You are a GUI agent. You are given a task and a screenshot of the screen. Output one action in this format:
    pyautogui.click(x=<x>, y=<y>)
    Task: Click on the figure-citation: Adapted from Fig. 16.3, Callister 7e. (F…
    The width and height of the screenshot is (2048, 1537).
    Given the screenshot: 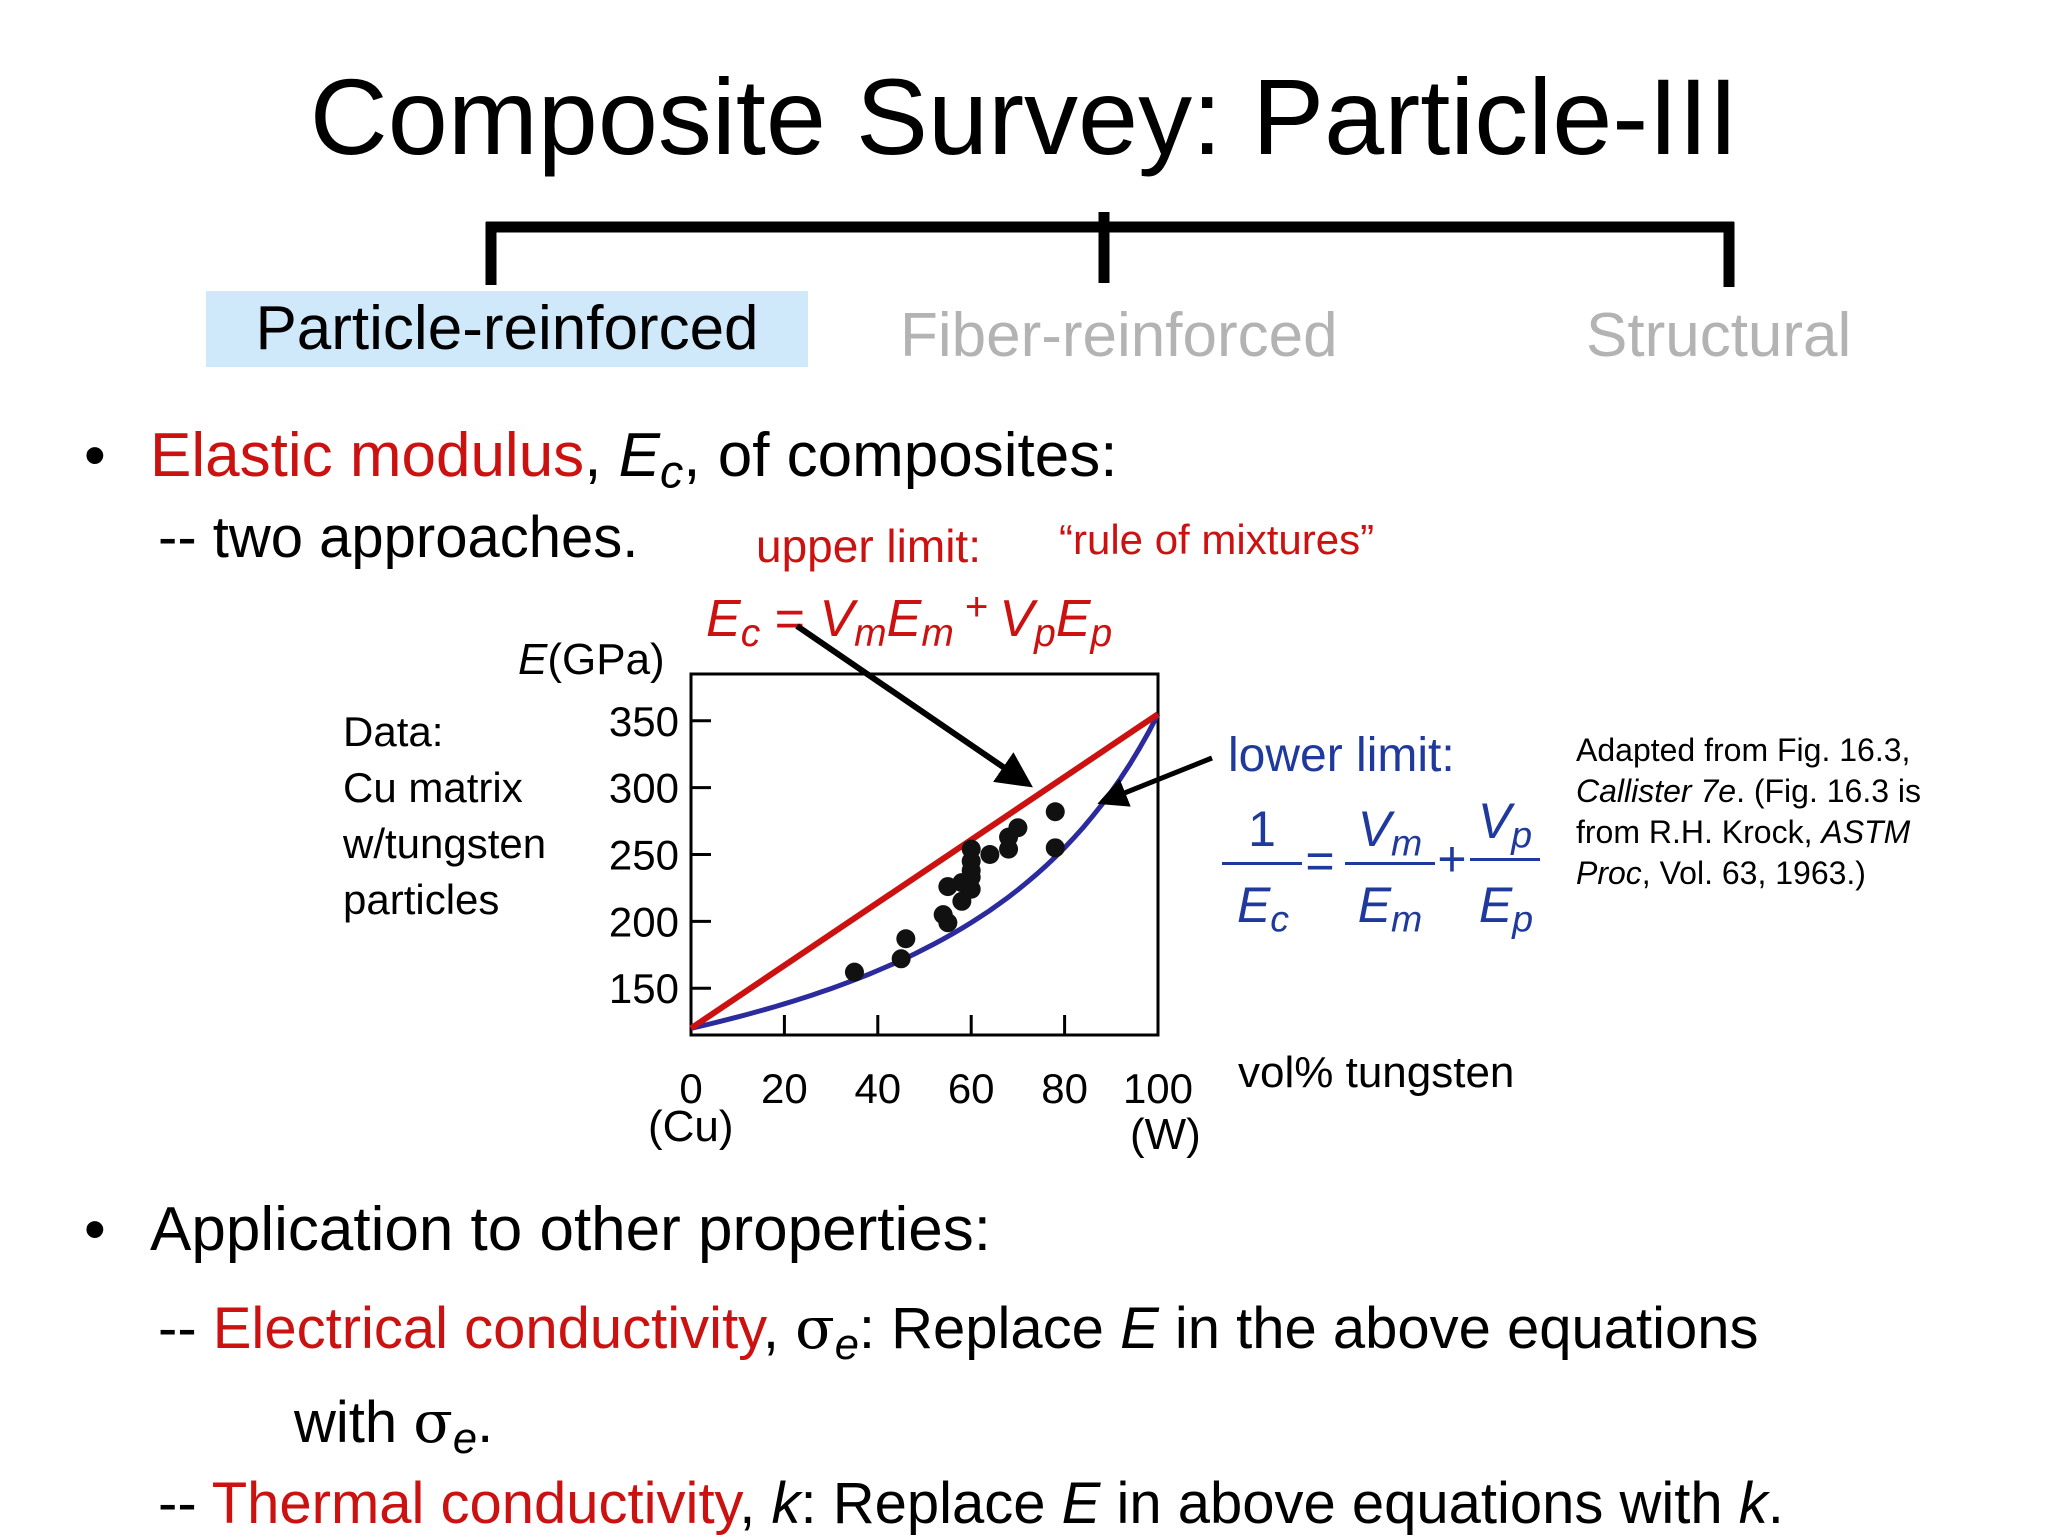 What is the action you would take?
    pyautogui.click(x=1749, y=811)
    